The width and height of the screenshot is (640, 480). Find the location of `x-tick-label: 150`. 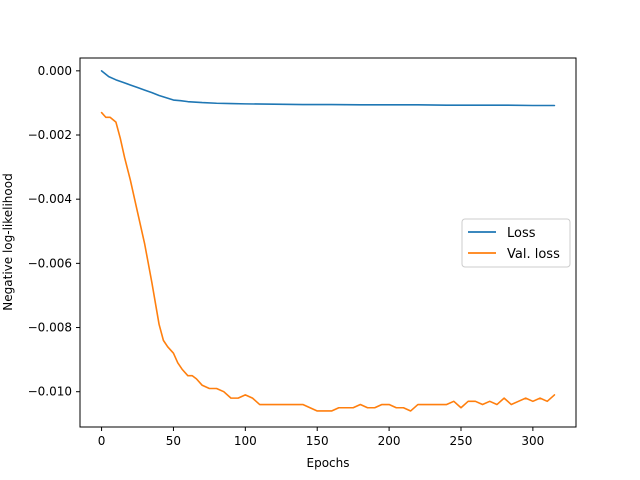

x-tick-label: 150 is located at coordinates (317, 441).